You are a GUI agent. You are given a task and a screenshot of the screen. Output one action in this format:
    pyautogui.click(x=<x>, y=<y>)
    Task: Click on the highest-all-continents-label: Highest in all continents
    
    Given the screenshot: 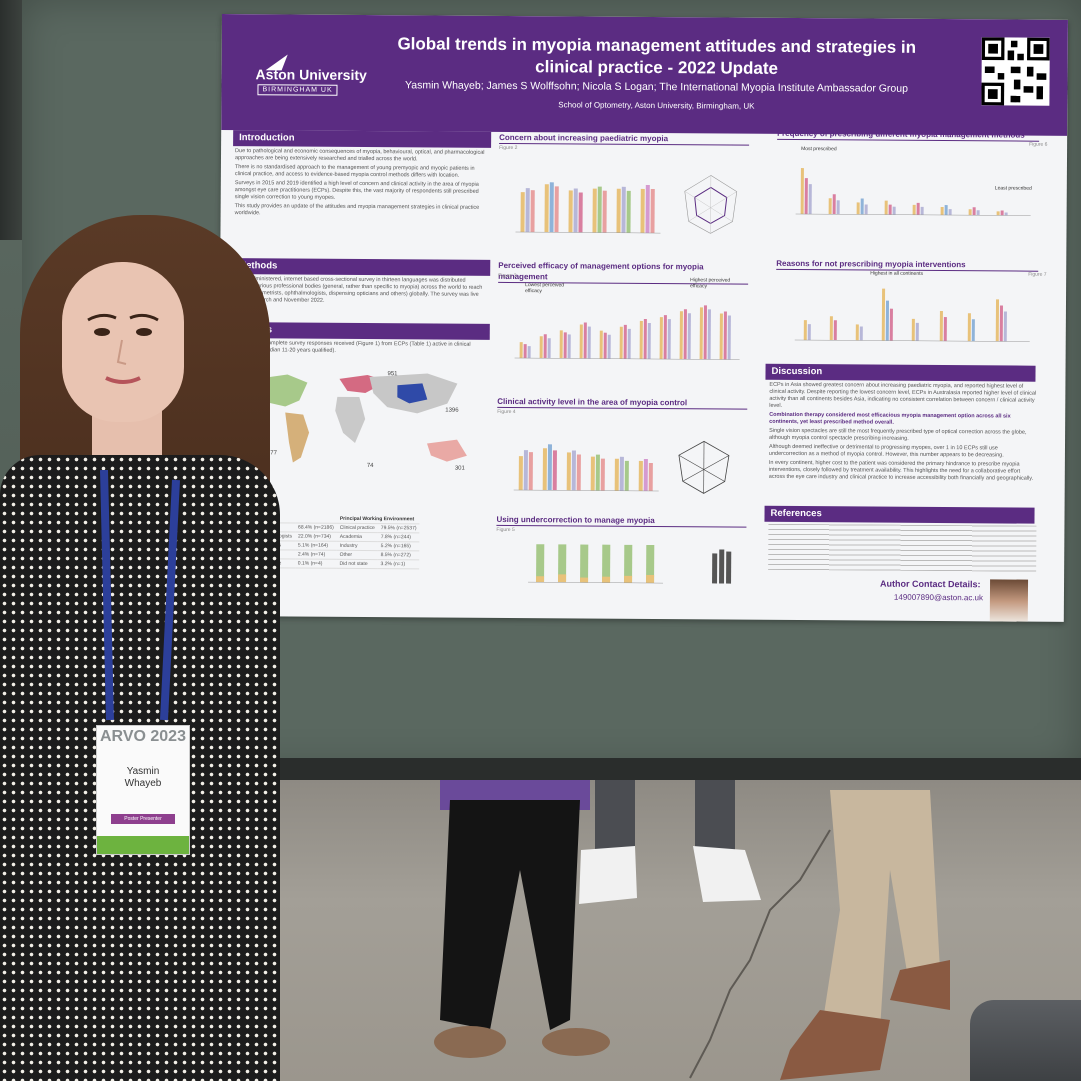 What is the action you would take?
    pyautogui.click(x=897, y=273)
    